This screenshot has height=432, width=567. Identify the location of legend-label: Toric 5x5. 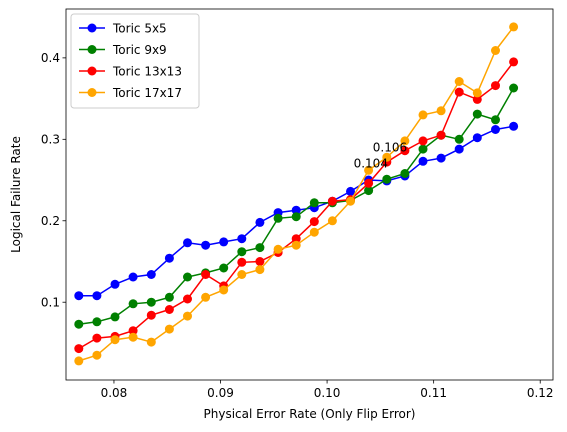
(139, 28).